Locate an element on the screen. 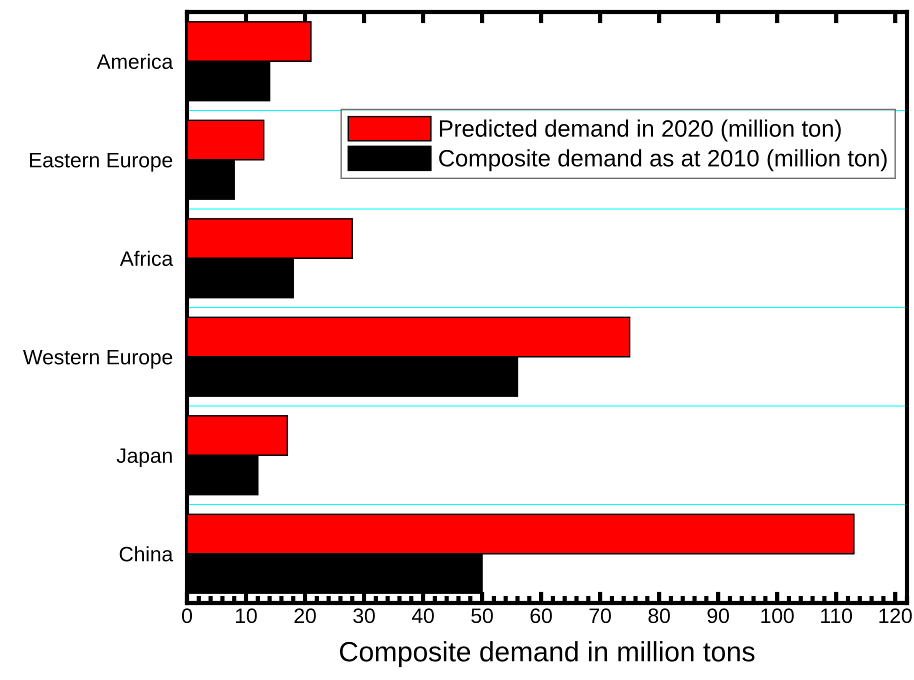 Image resolution: width=914 pixels, height=680 pixels. x-tick-label: 10 is located at coordinates (246, 616).